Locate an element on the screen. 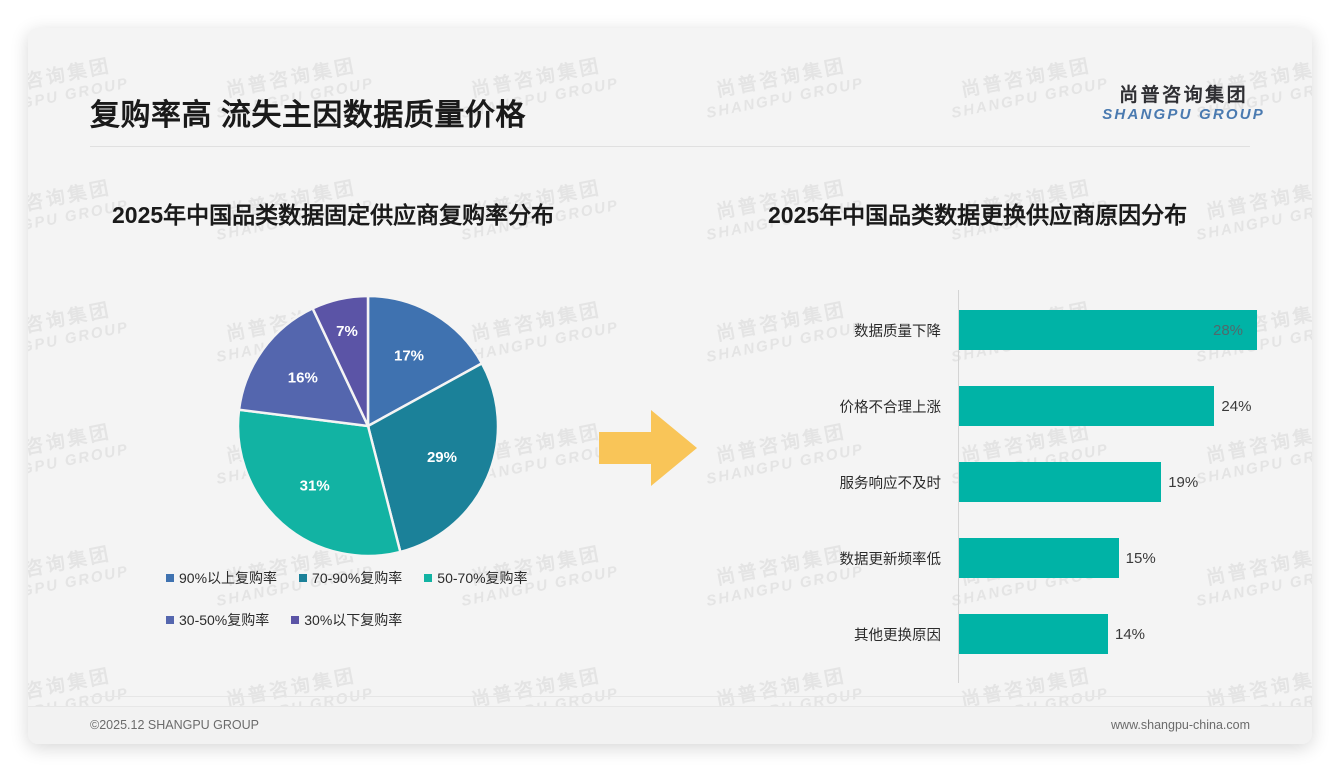  header-divider is located at coordinates (670, 146).